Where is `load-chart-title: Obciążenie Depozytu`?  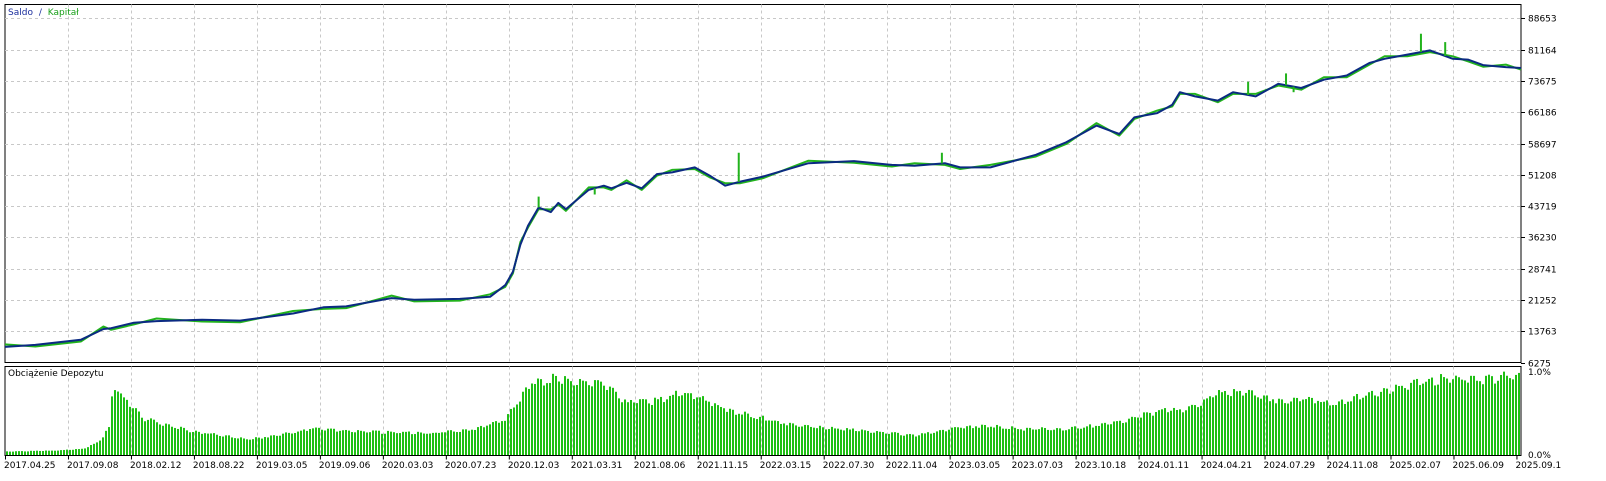
load-chart-title: Obciążenie Depozytu is located at coordinates (56, 374).